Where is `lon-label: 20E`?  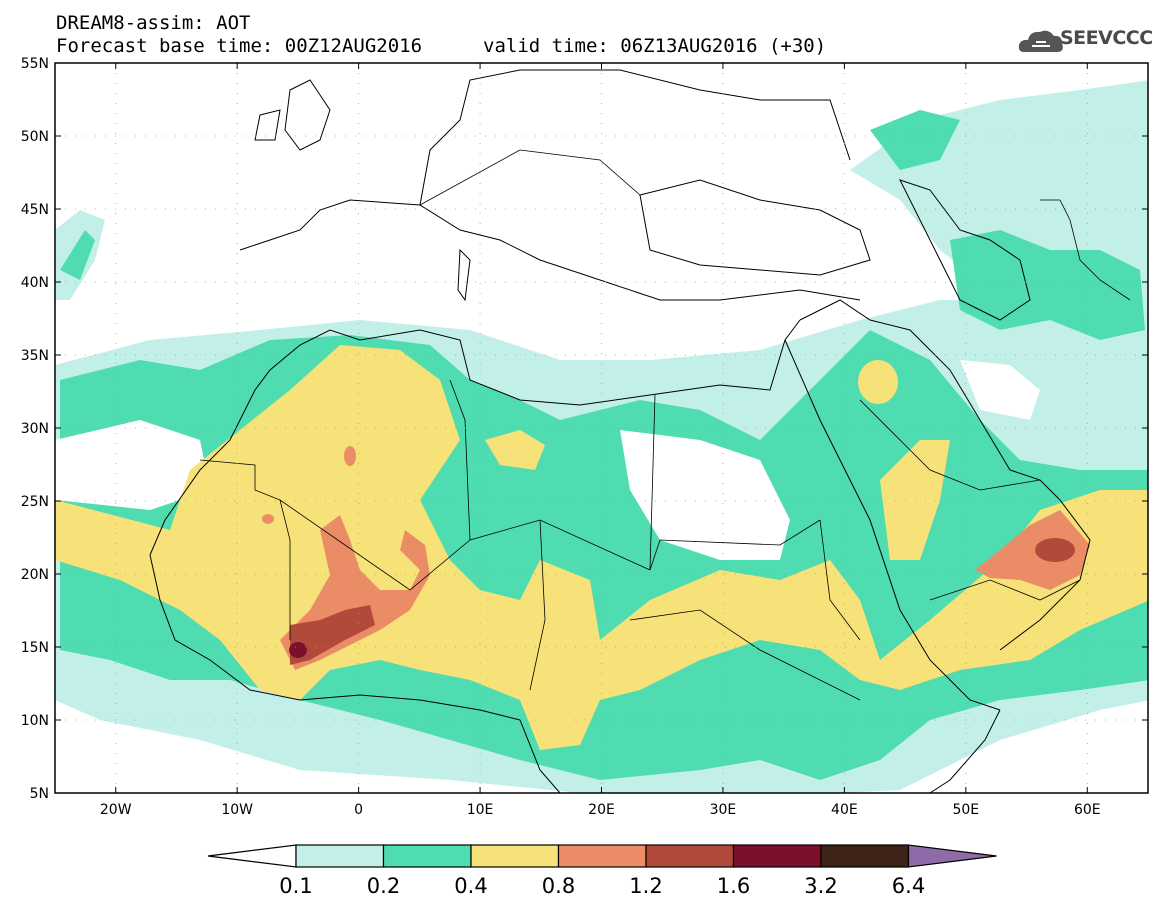 lon-label: 20E is located at coordinates (601, 810).